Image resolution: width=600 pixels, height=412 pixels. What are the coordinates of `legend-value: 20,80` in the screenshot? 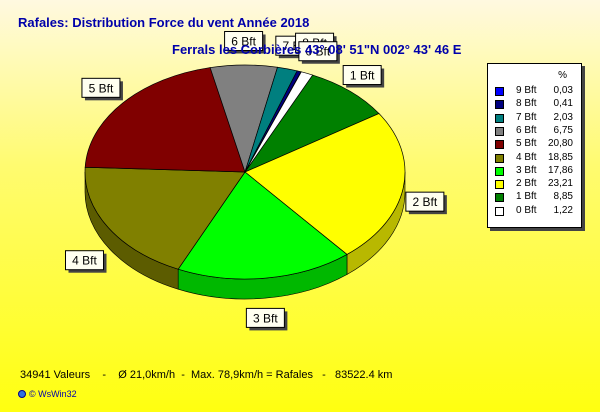 It's located at (560, 144).